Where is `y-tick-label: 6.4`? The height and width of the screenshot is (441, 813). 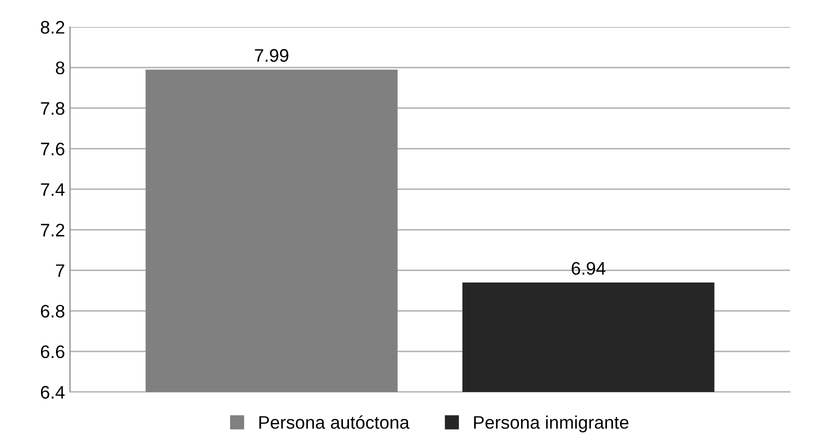 y-tick-label: 6.4 is located at coordinates (52, 392).